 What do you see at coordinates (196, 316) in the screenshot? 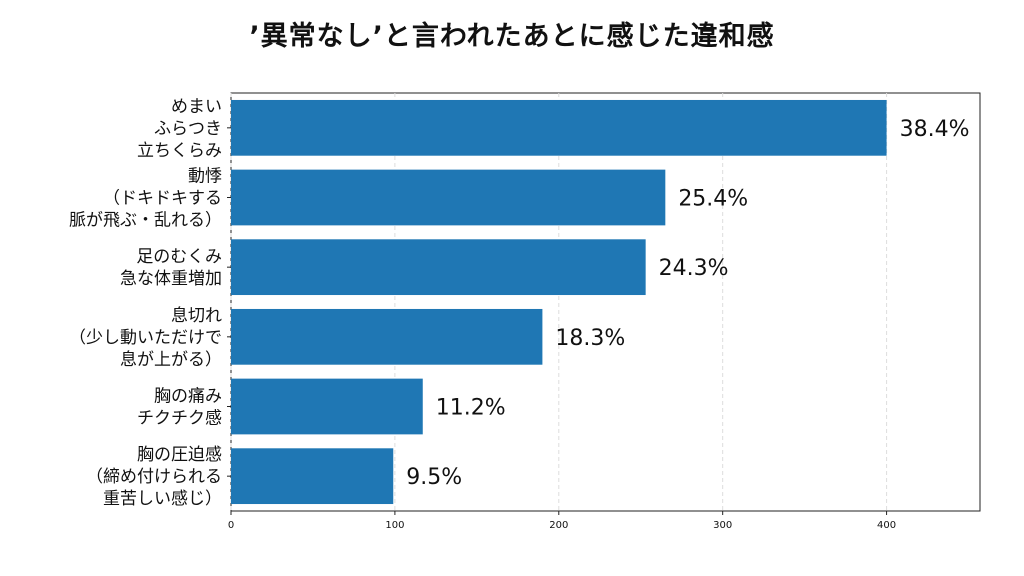
I see `category-label-line: 息切れ` at bounding box center [196, 316].